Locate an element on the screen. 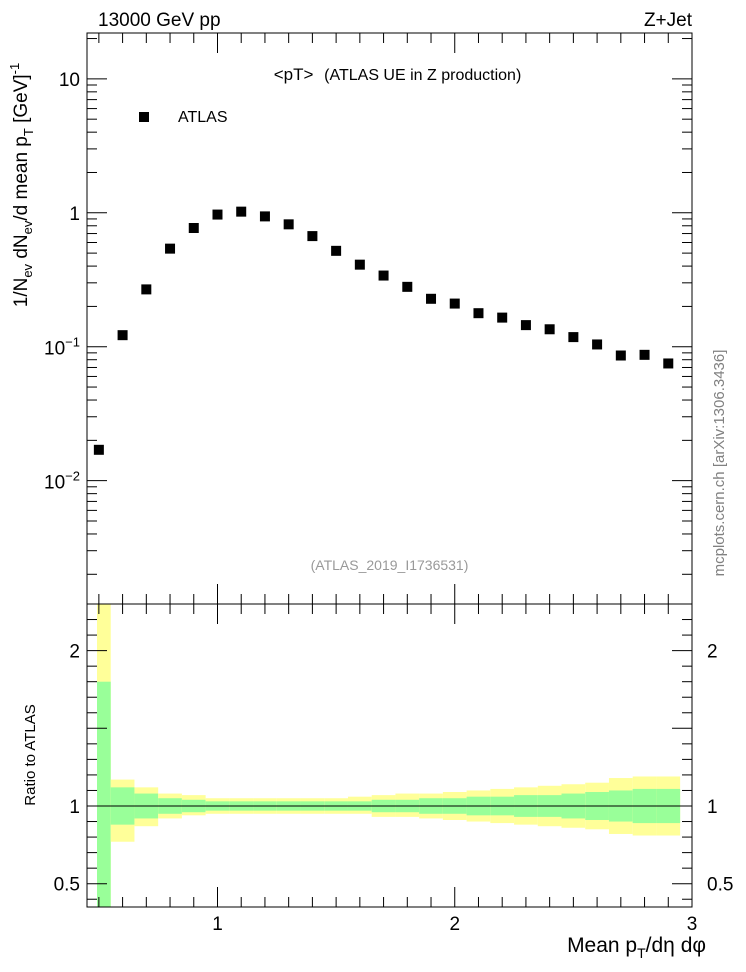  ylabel-sup: -1 is located at coordinates (14, 69).